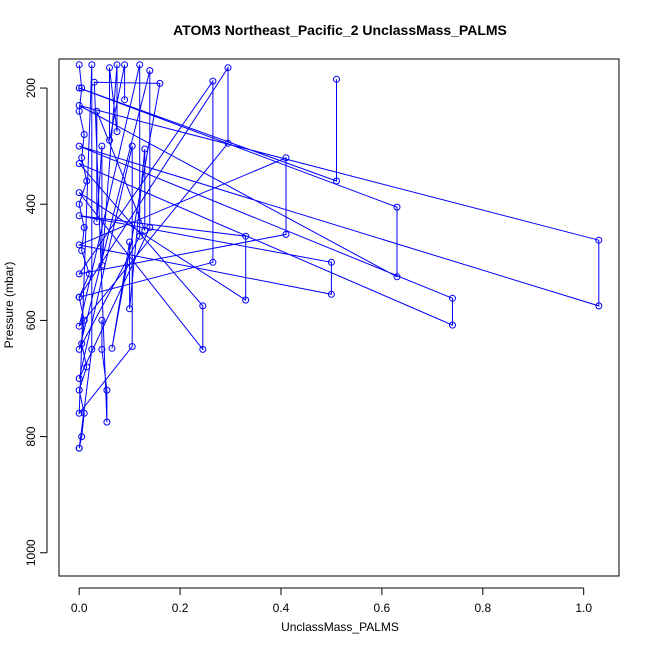  What do you see at coordinates (382, 608) in the screenshot?
I see `x-tick-label: 0.6` at bounding box center [382, 608].